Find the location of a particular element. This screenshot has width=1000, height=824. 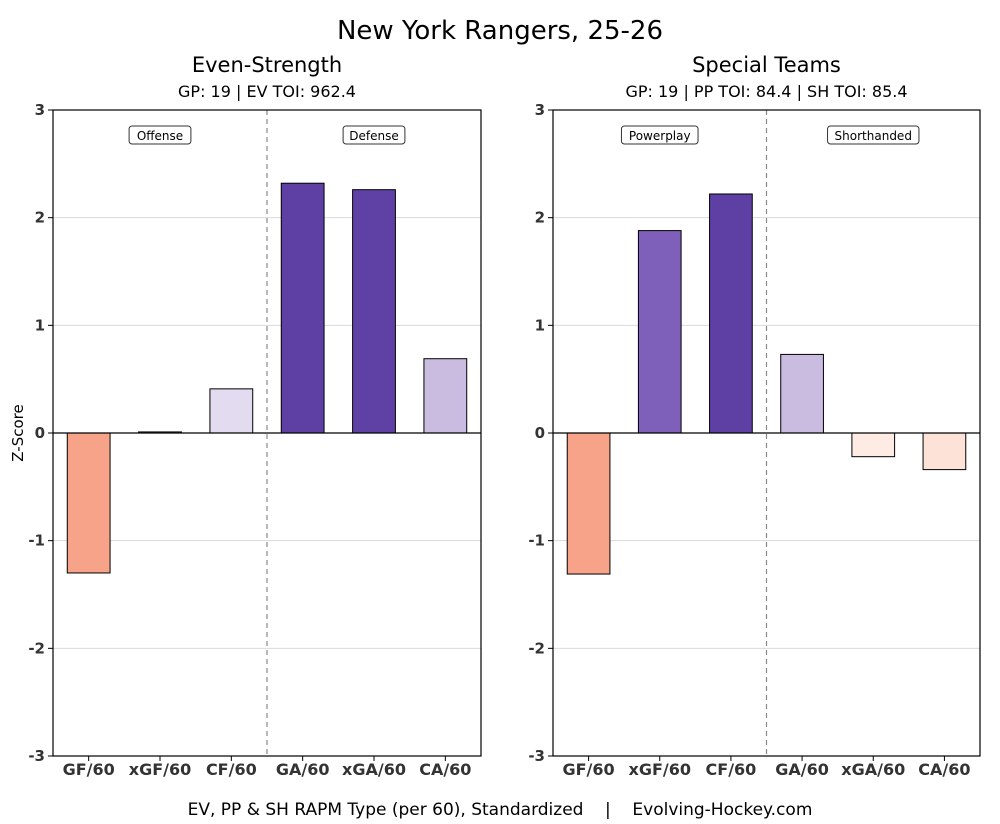

panel-subtitle: GP: 19 | EV TOI: 962.4 is located at coordinates (267, 91).